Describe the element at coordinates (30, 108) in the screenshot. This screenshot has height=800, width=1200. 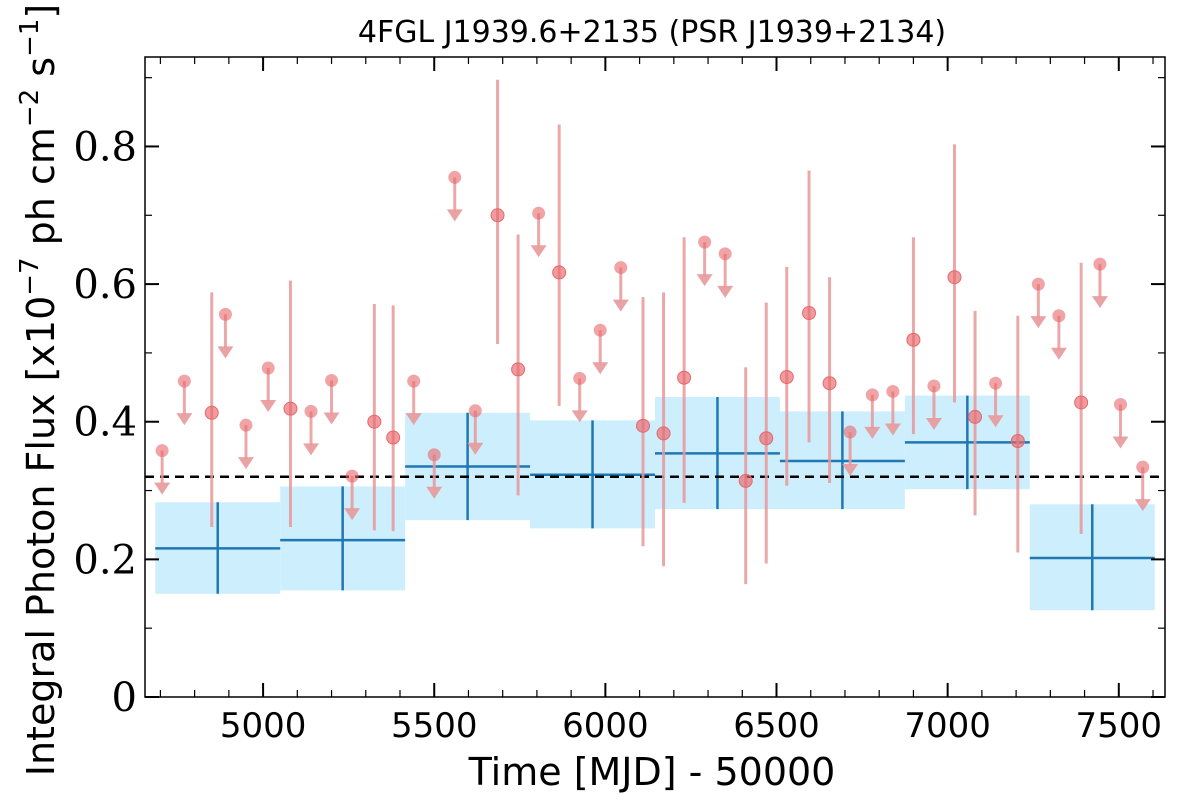
I see `y-axis-label-exp2: −2` at that location.